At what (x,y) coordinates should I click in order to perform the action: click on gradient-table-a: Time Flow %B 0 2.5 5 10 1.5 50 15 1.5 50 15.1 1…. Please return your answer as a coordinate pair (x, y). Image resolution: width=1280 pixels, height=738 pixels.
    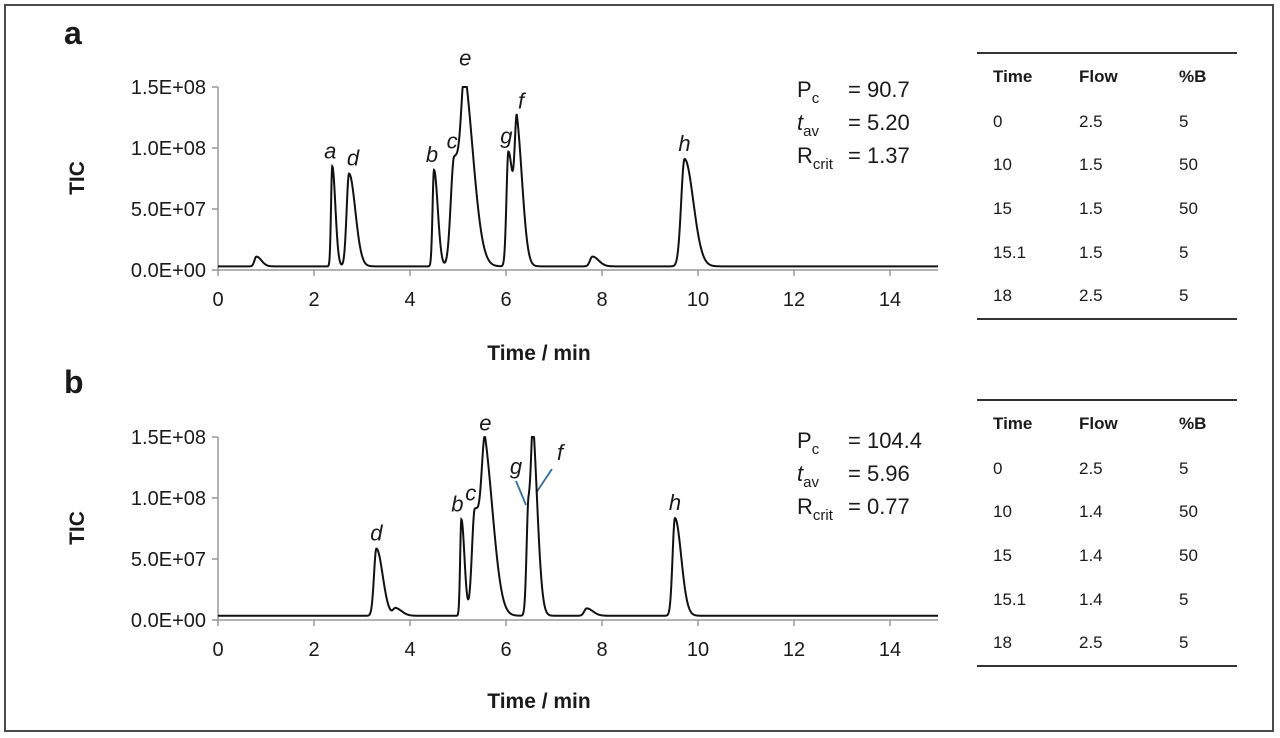
    Looking at the image, I should click on (1107, 186).